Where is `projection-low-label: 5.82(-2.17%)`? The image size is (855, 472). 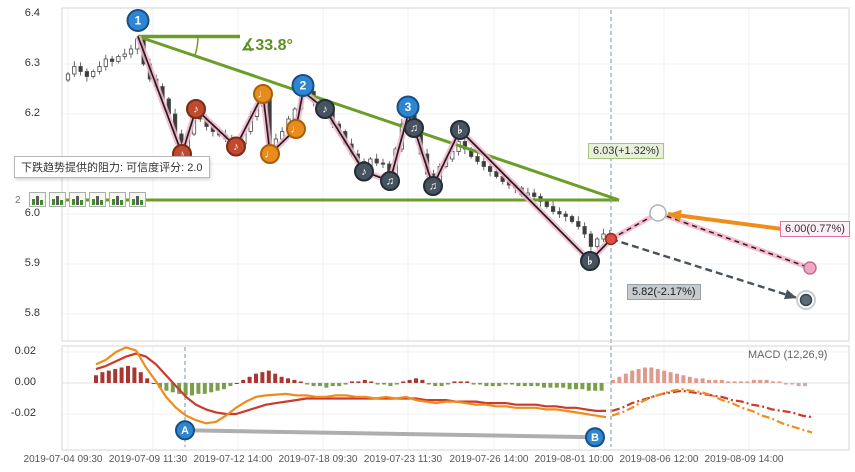 projection-low-label: 5.82(-2.17%) is located at coordinates (664, 292).